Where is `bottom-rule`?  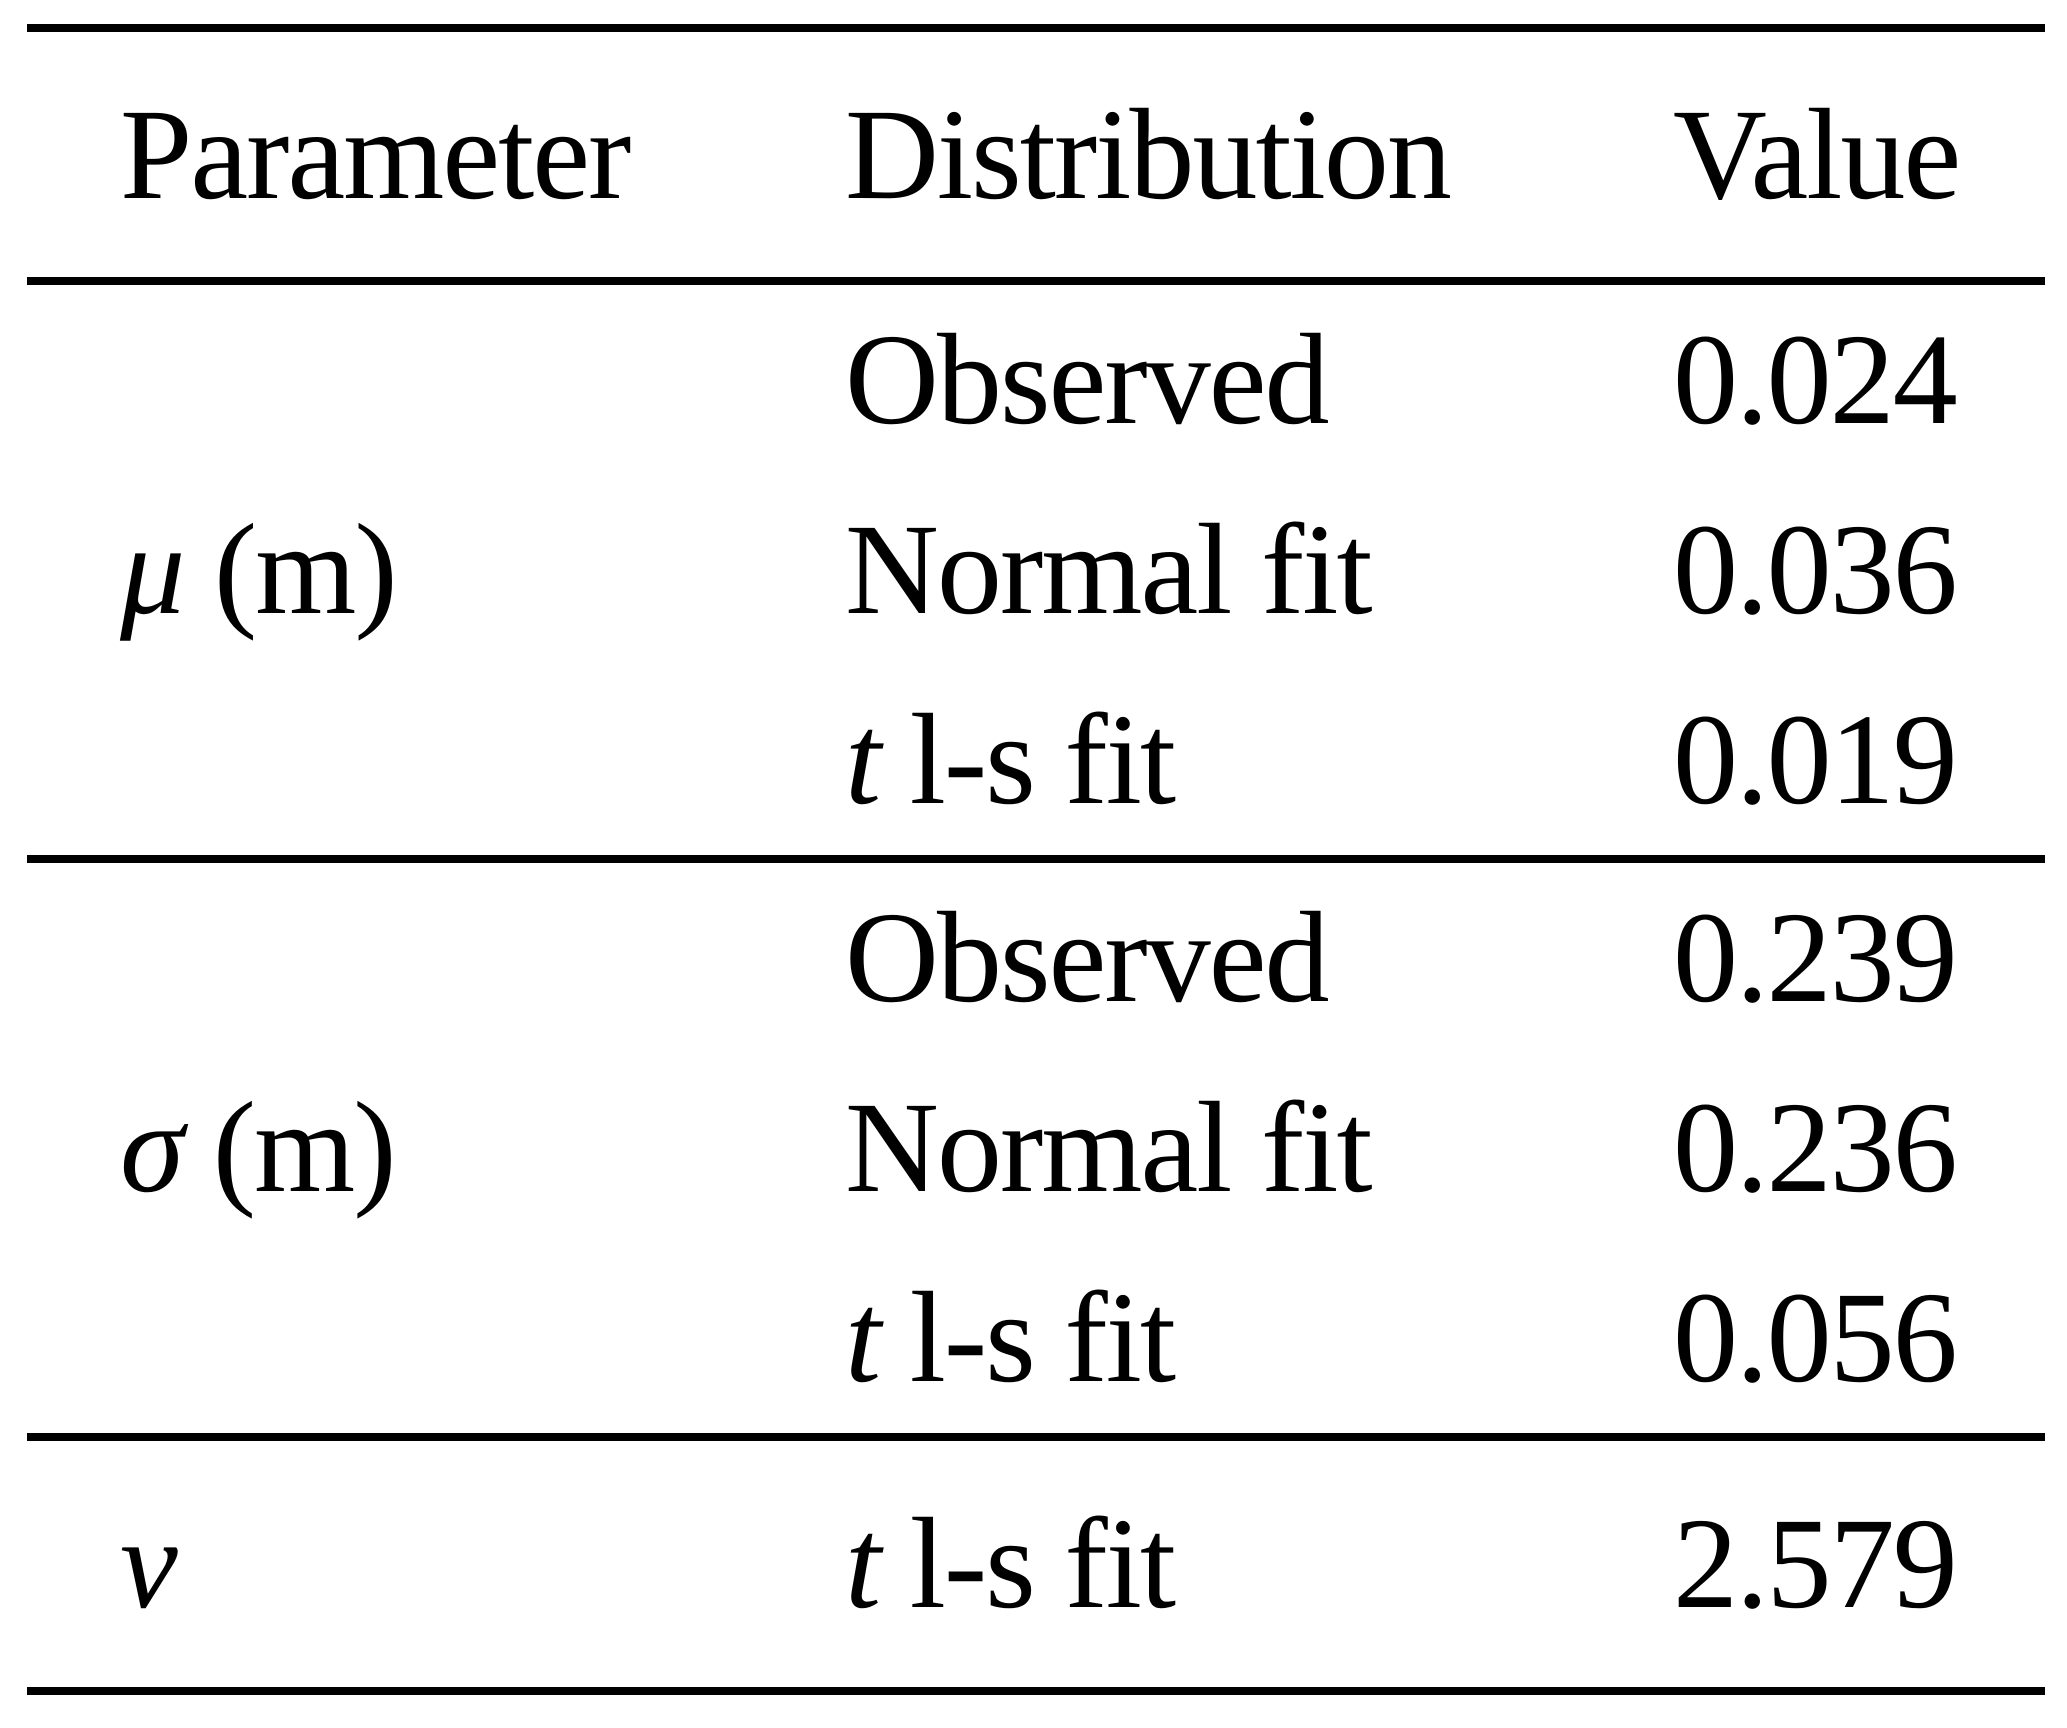 bottom-rule is located at coordinates (1036, 1691).